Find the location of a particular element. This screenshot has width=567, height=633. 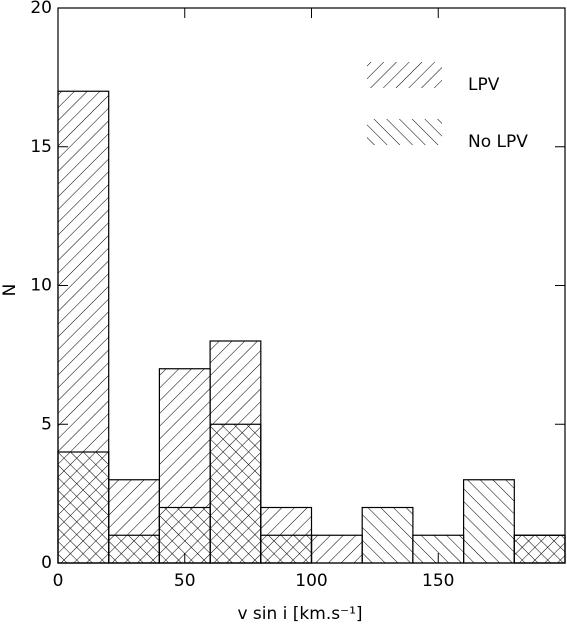

legend-label: No LPV is located at coordinates (498, 142).